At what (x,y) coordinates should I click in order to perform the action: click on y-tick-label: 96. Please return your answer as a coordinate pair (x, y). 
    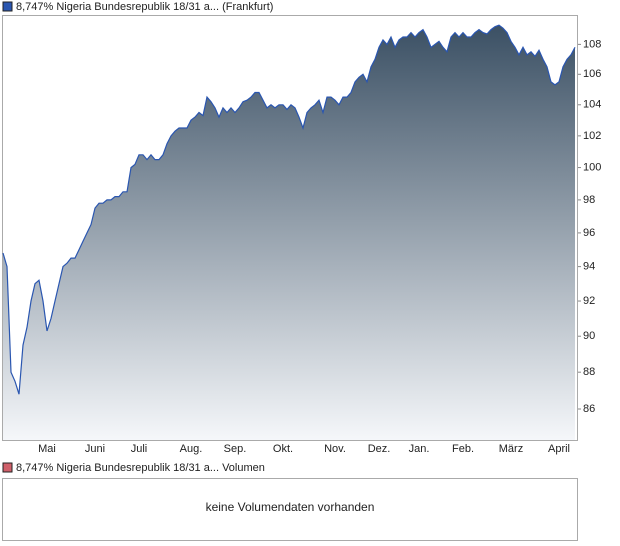
    Looking at the image, I should click on (589, 233).